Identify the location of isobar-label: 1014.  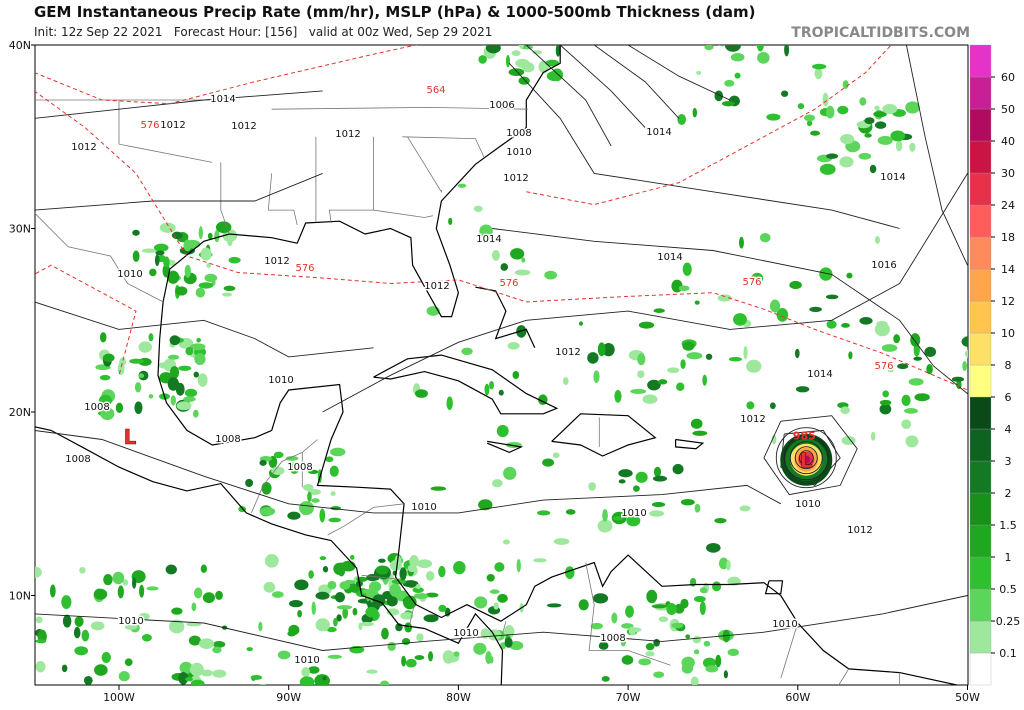
(488, 239).